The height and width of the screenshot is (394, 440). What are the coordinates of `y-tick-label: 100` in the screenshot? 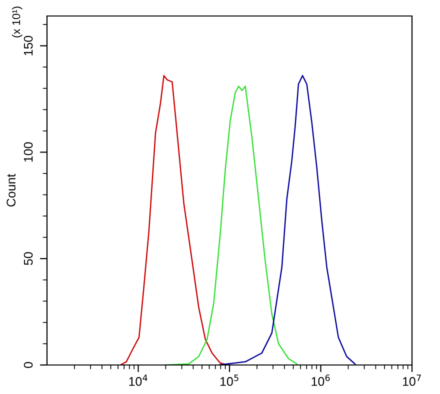 It's located at (28, 152).